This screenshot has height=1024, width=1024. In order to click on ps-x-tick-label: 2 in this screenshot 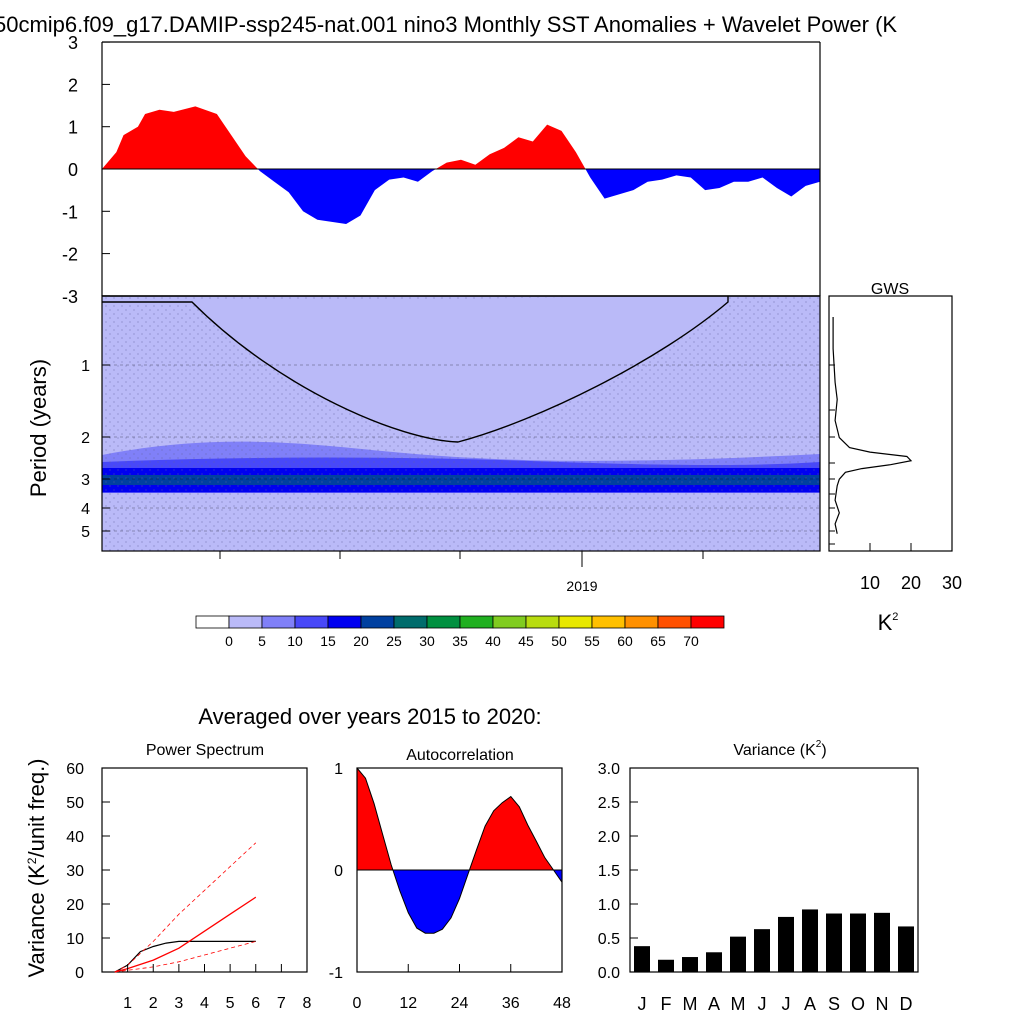, I will do `click(153, 1003)`.